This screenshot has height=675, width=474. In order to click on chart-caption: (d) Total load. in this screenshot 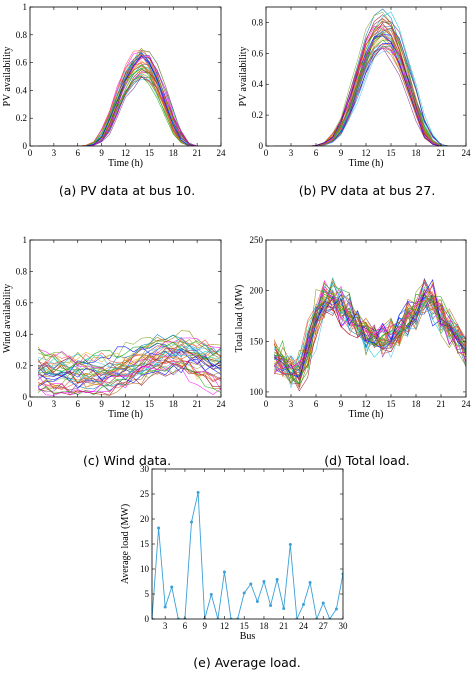, I will do `click(367, 460)`.